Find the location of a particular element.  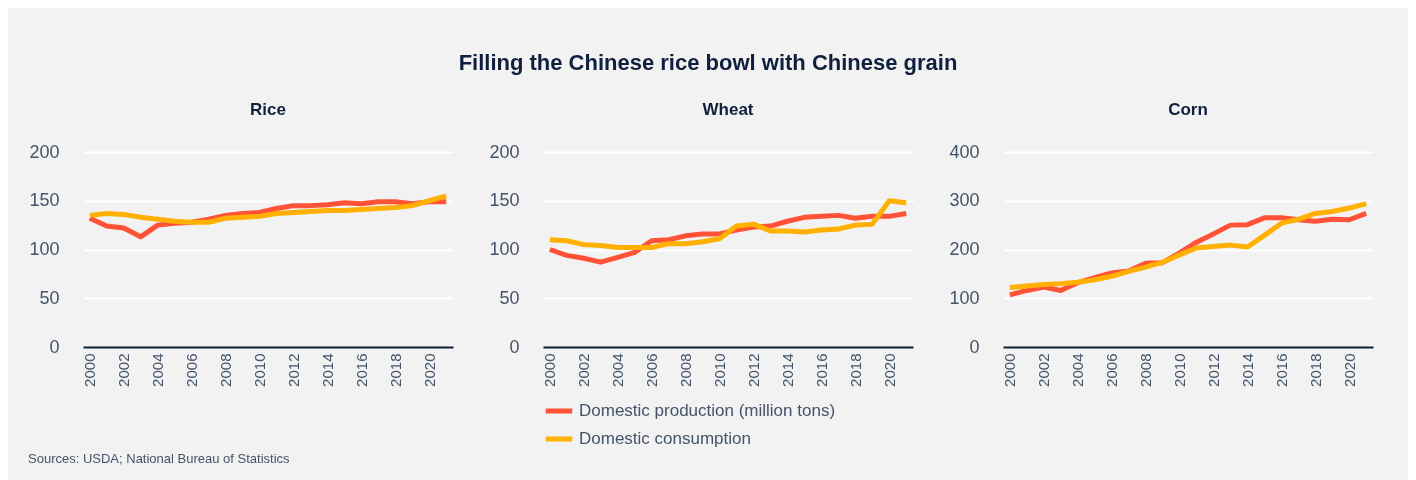

legend-label: Domestic production (million tons) is located at coordinates (707, 410).